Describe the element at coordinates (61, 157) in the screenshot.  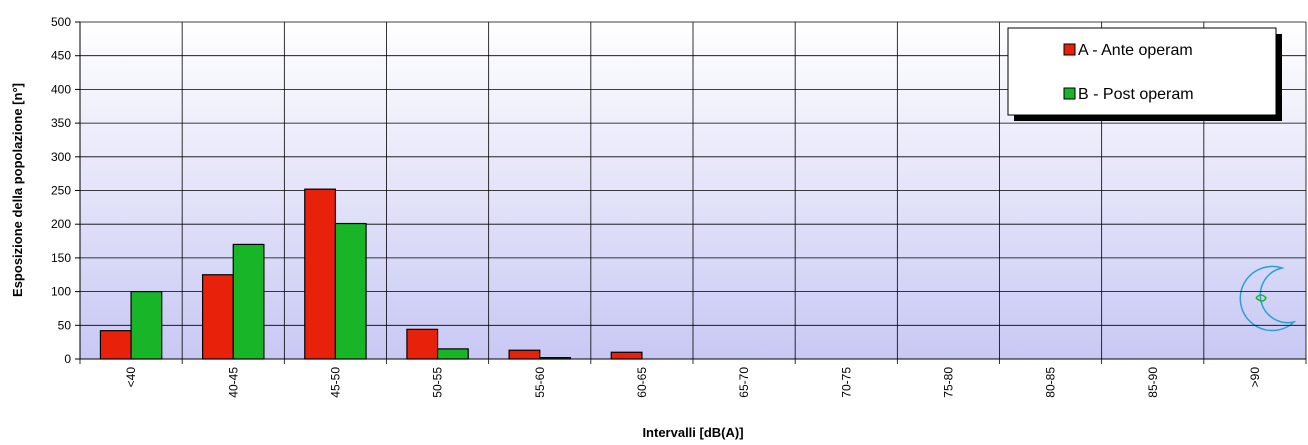
I see `y-tick-label: 300` at that location.